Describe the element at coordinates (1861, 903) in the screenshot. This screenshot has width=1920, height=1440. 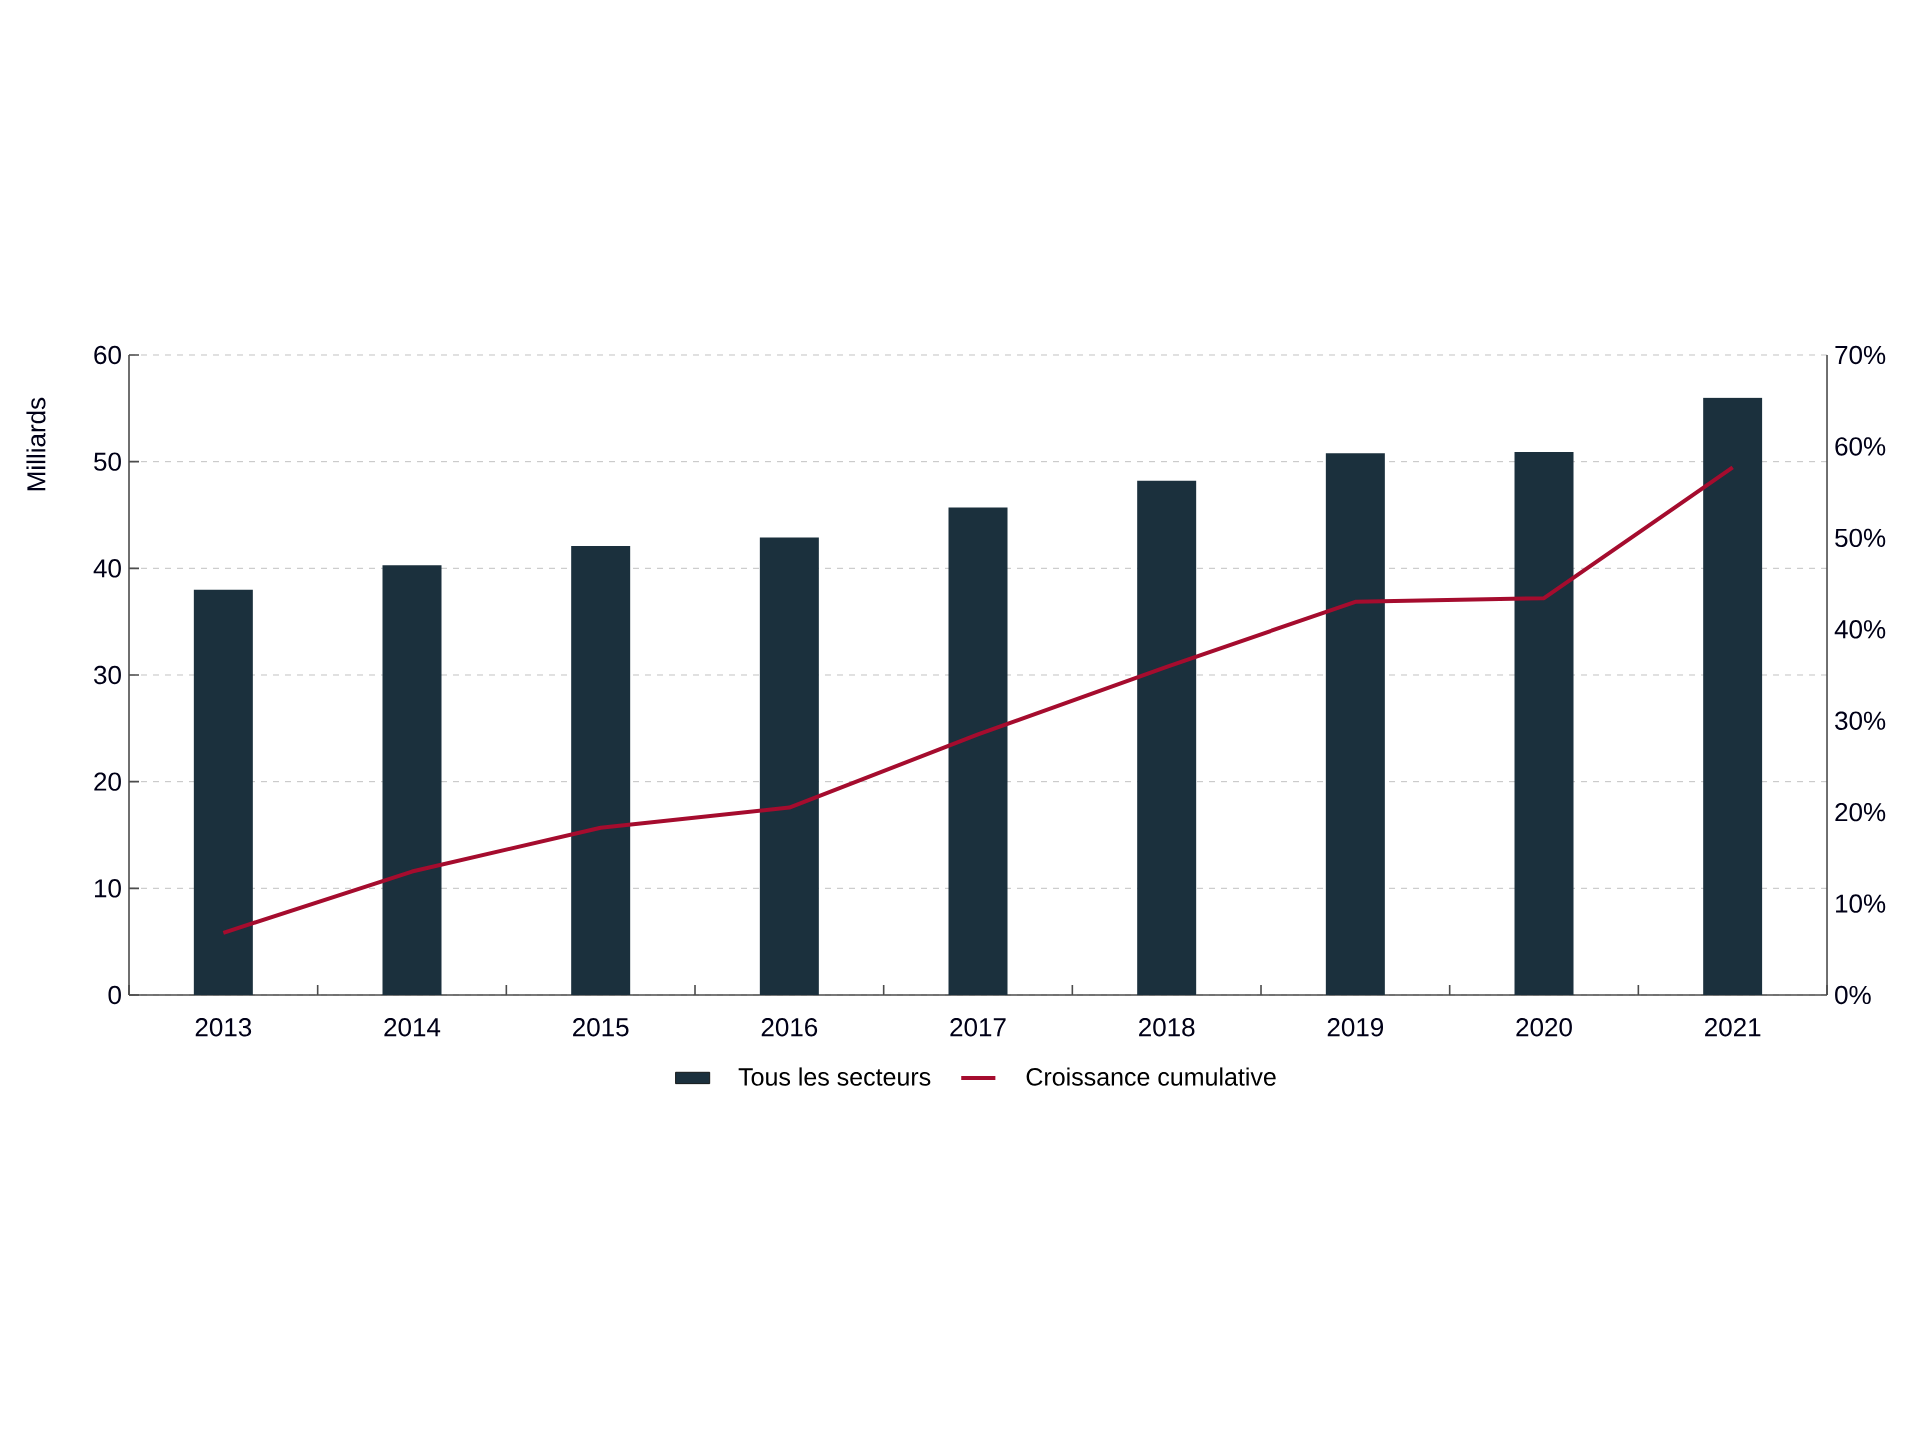
I see `y2-tick-label: 10%` at that location.